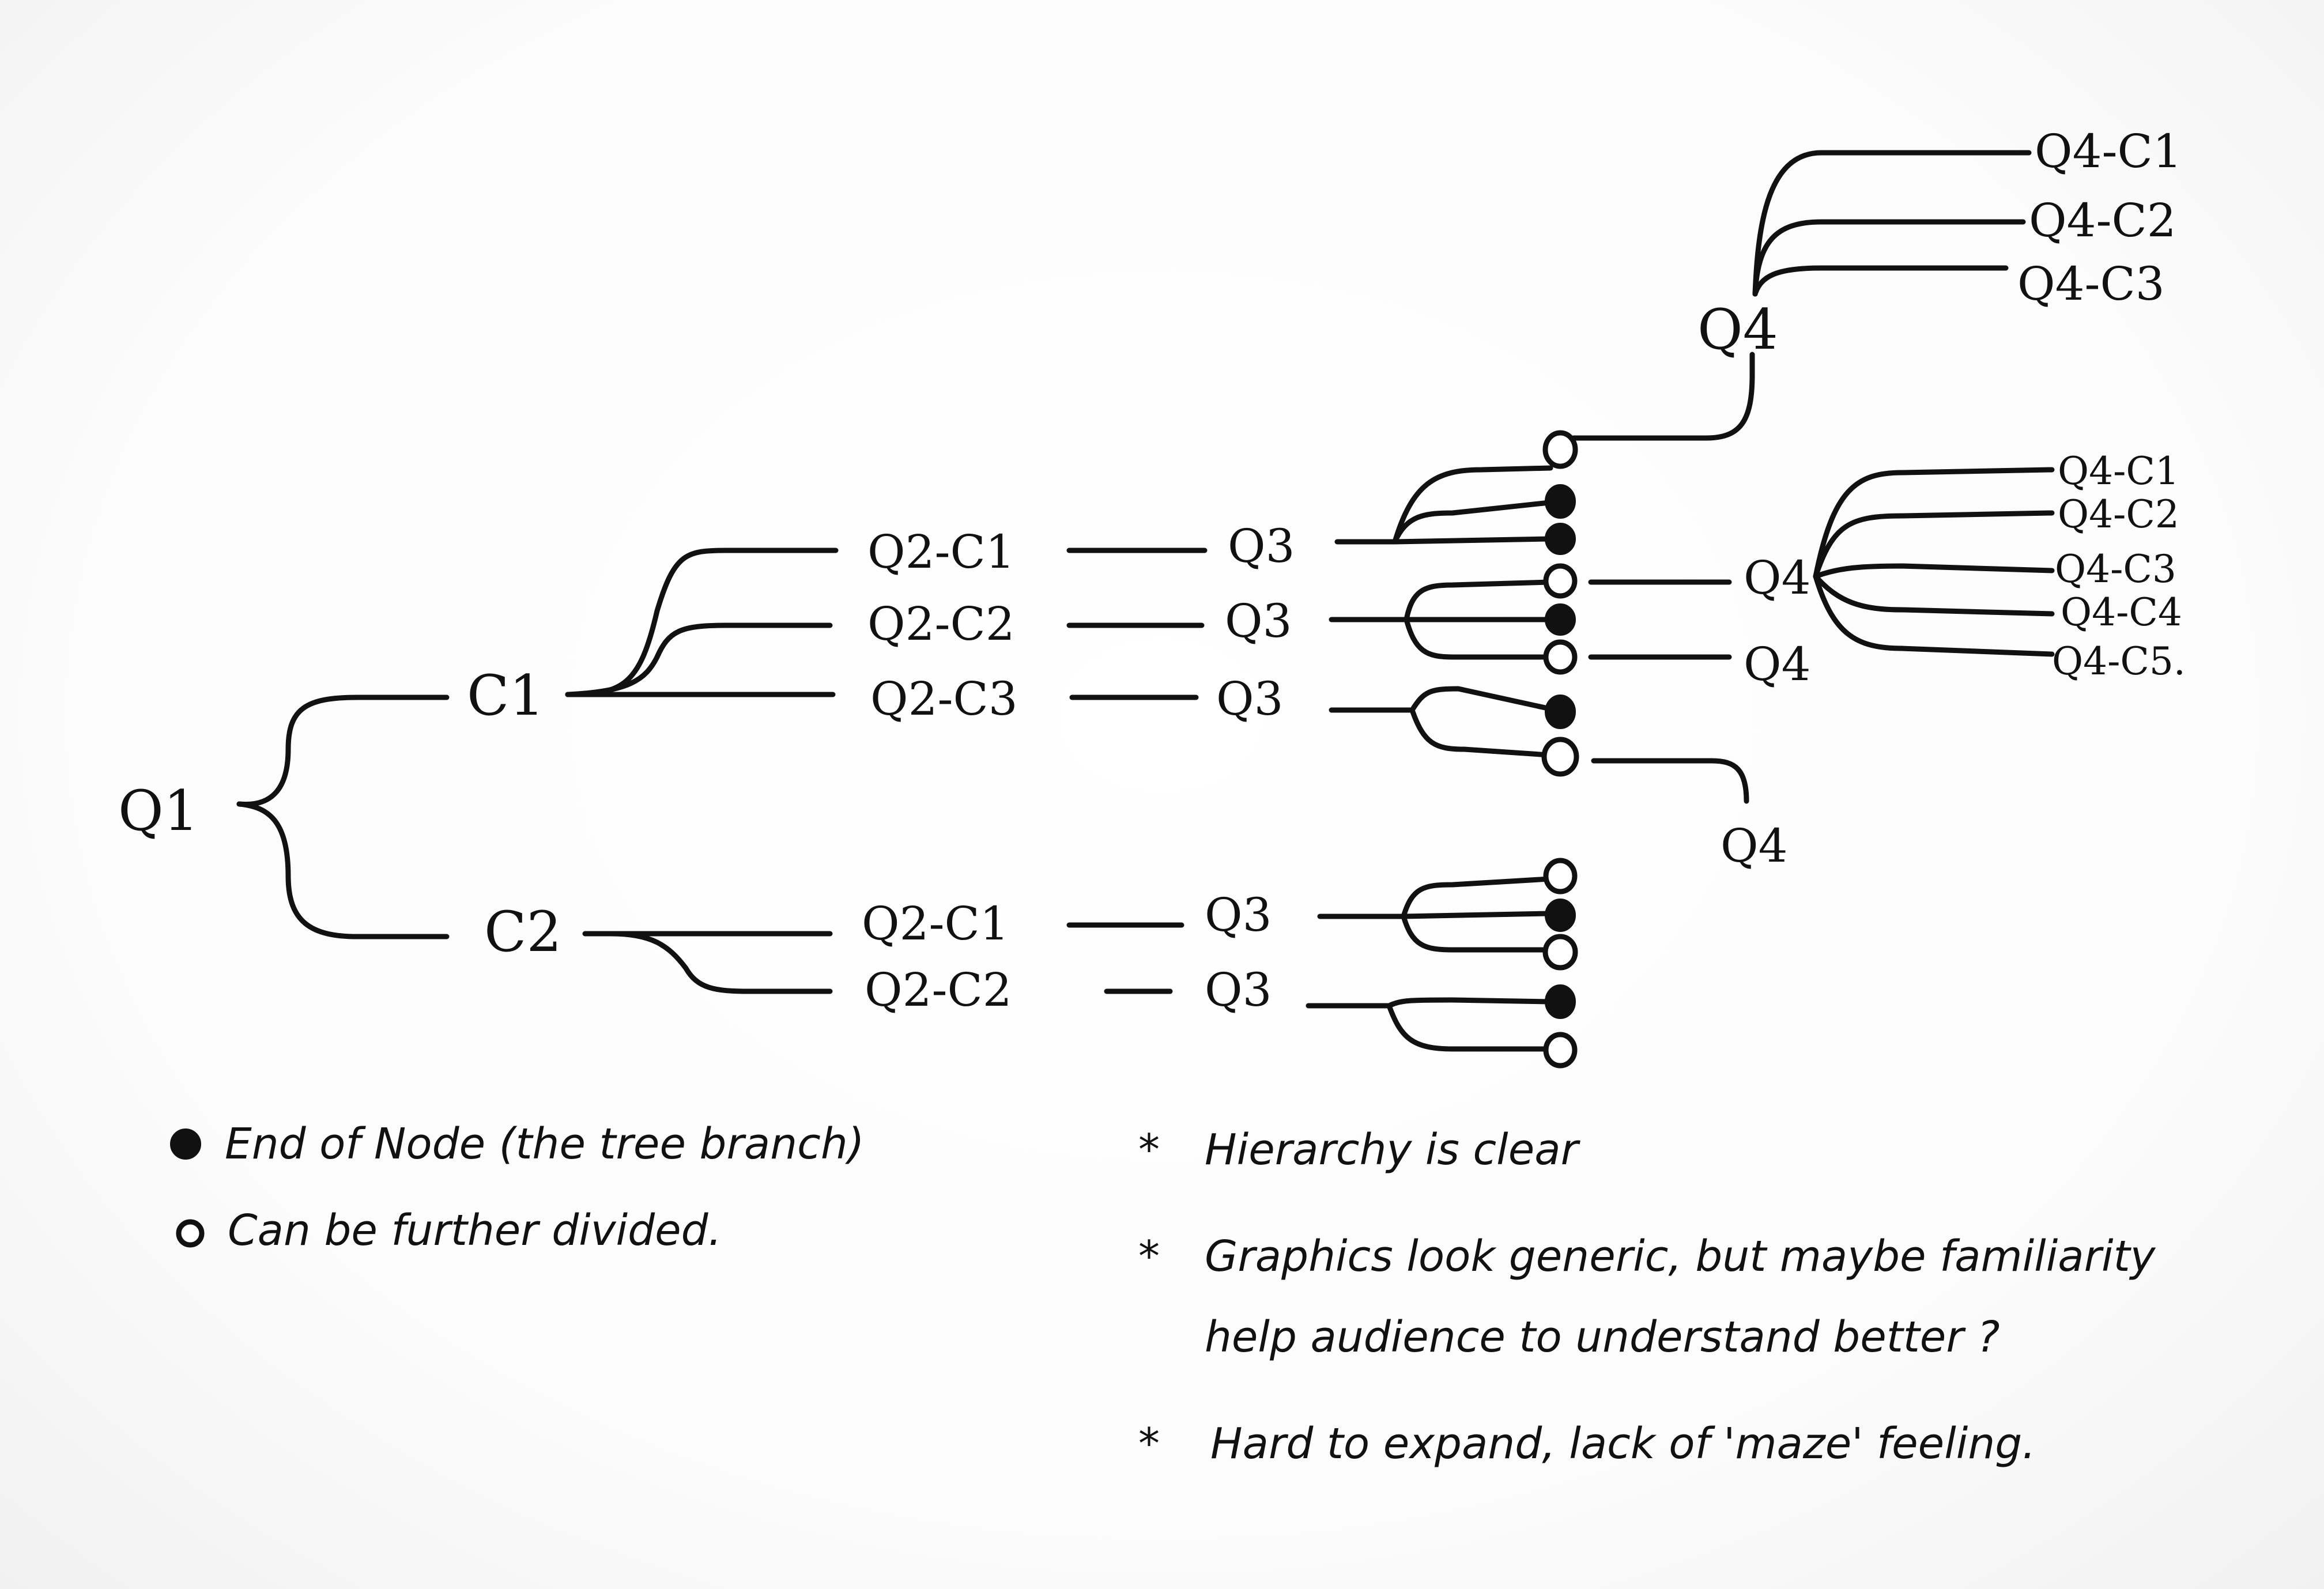 Image resolution: width=2324 pixels, height=1589 pixels. I want to click on legend-end-node: End of Node (the tree branch), so click(545, 1144).